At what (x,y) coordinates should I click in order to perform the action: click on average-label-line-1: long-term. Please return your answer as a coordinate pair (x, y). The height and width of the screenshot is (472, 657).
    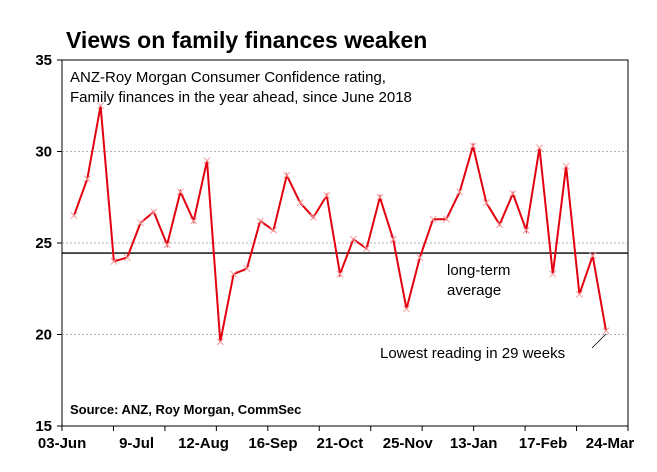
    Looking at the image, I should click on (478, 270).